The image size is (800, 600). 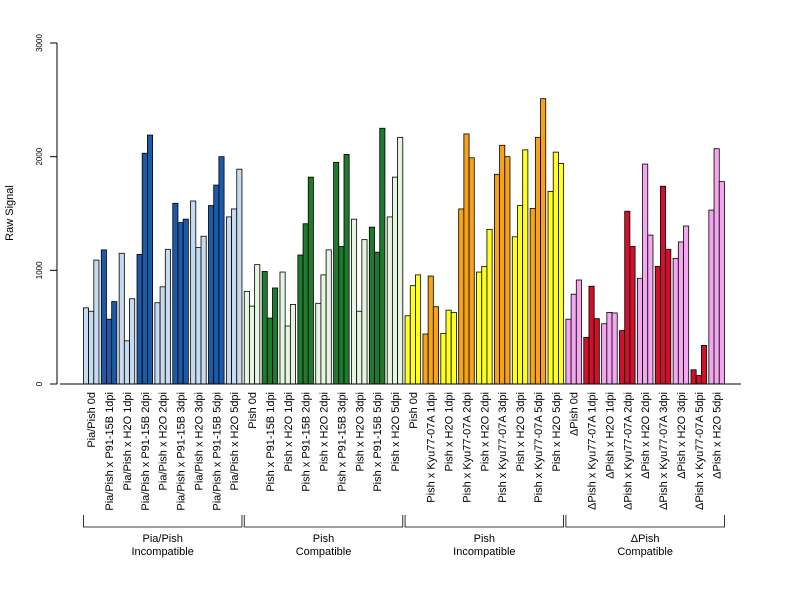 What do you see at coordinates (521, 431) in the screenshot?
I see `x-tick-label: Pish x H2O 3dpi` at bounding box center [521, 431].